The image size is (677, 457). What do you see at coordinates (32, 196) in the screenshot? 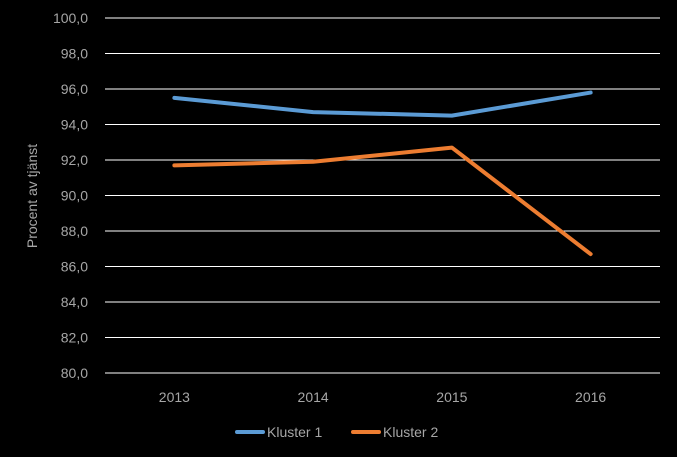
I see `y-axis-title: Procent av tjänst` at bounding box center [32, 196].